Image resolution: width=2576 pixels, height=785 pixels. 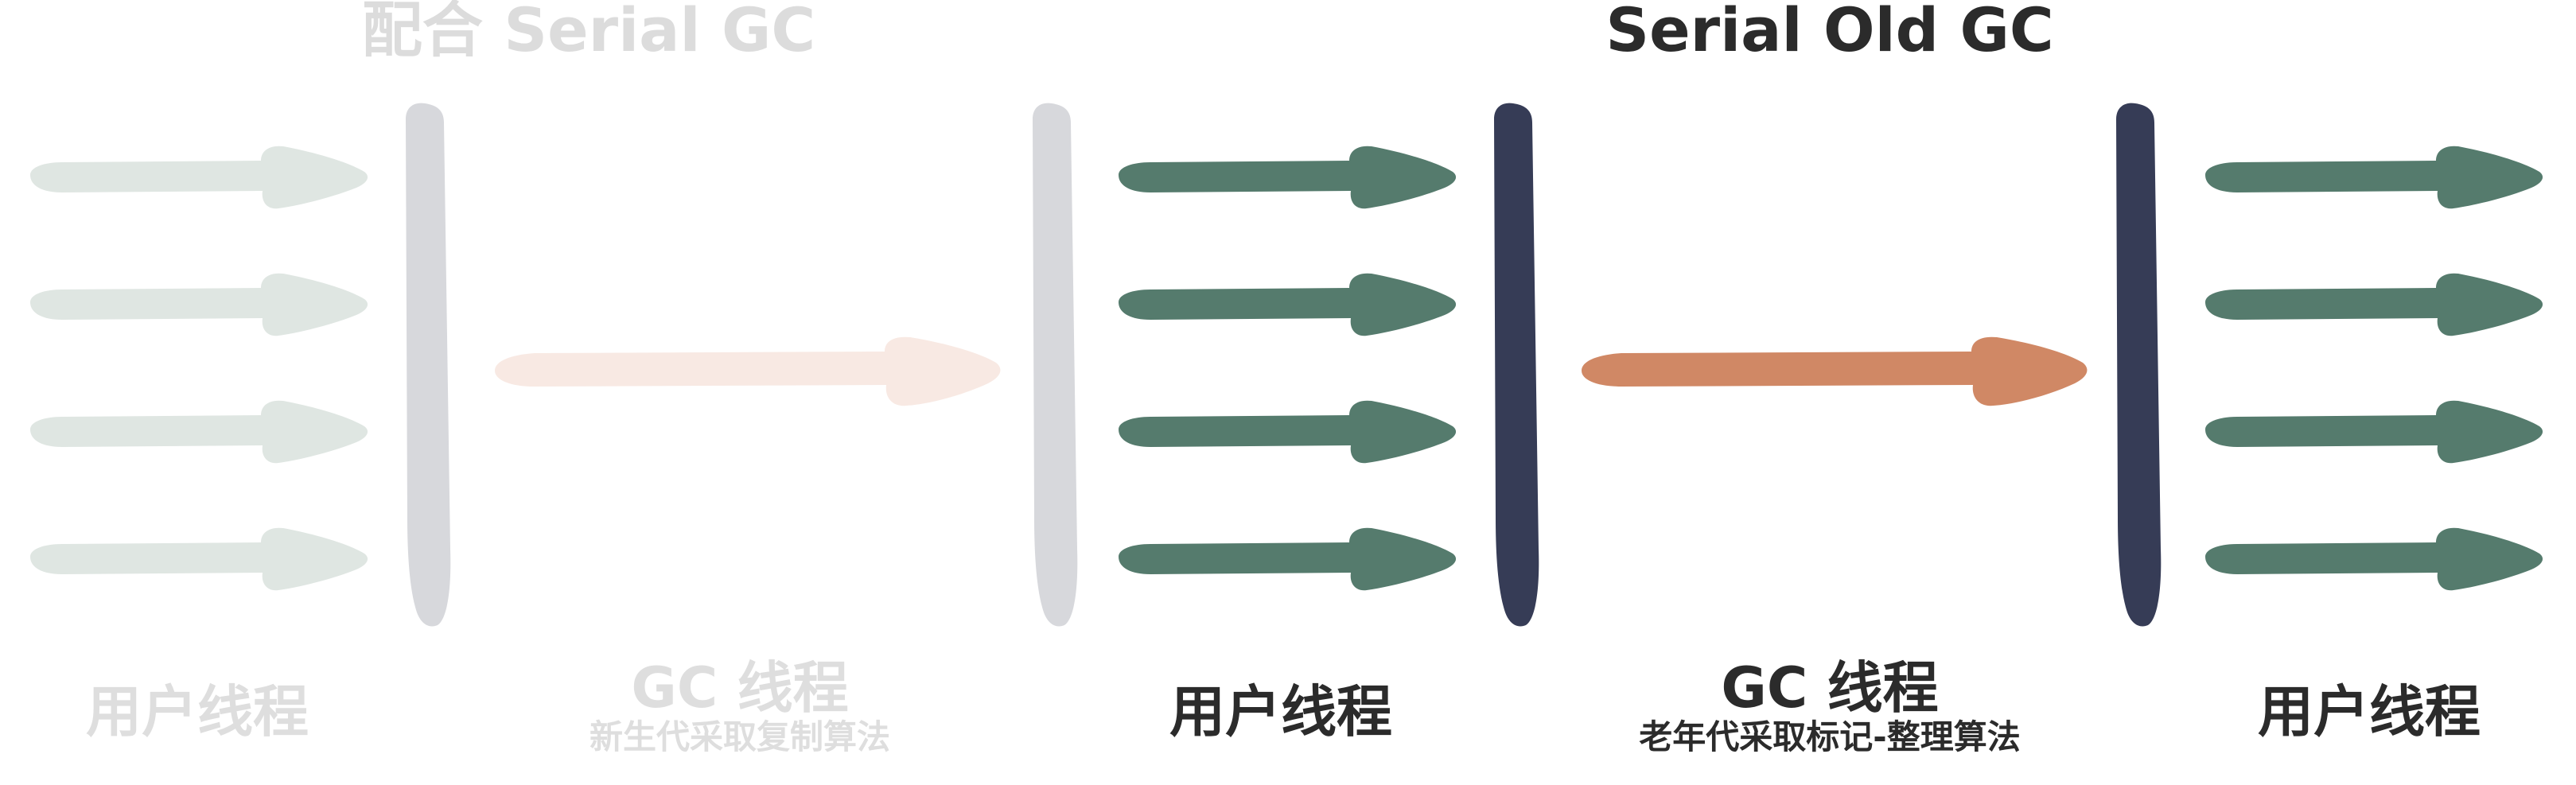 I want to click on title-serial-old-gc: Serial Old GC, so click(x=1830, y=32).